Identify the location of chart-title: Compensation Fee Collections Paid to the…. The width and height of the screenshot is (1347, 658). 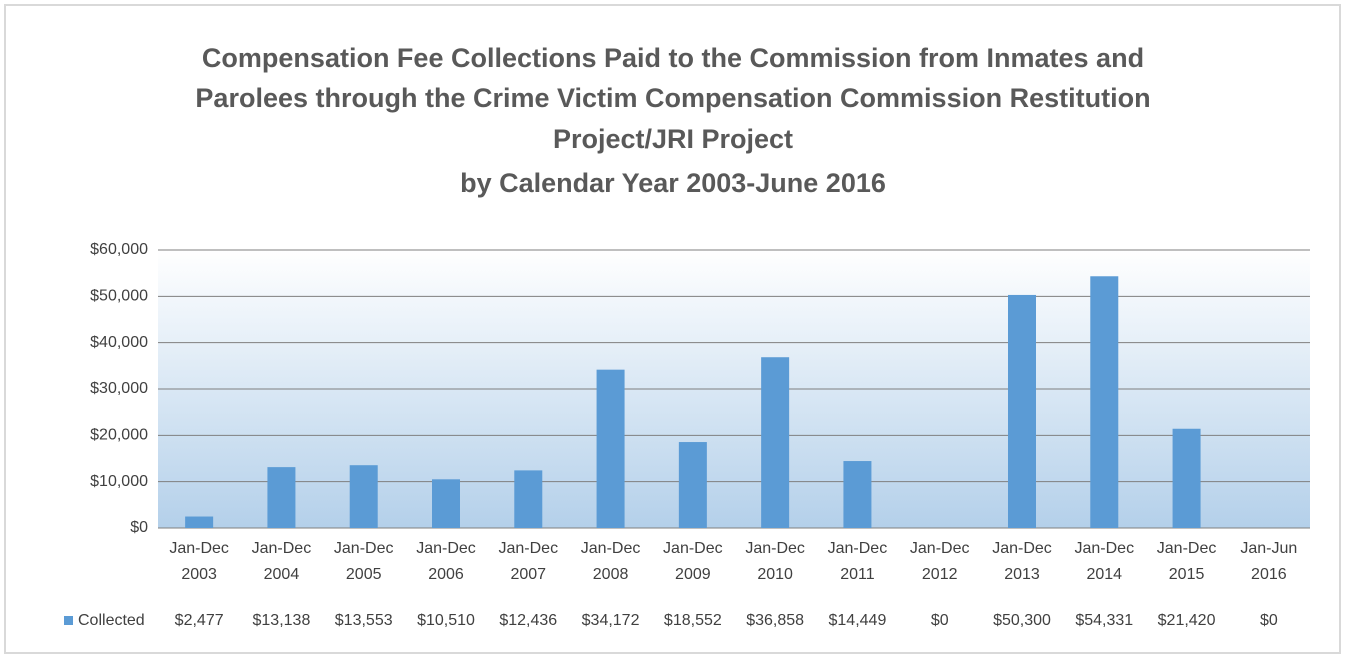
(673, 58).